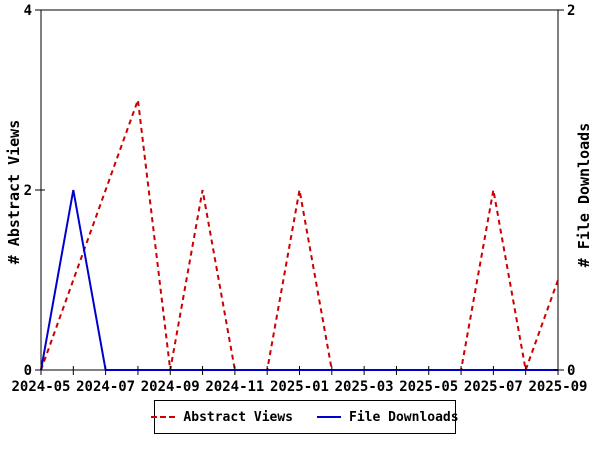 Image resolution: width=600 pixels, height=450 pixels. I want to click on x-axis-tick-label: 2025-09, so click(557, 387).